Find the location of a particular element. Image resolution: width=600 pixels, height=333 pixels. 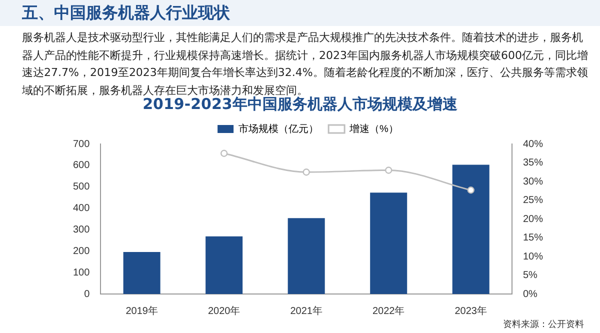

y2-tick-label: 25% is located at coordinates (533, 200).